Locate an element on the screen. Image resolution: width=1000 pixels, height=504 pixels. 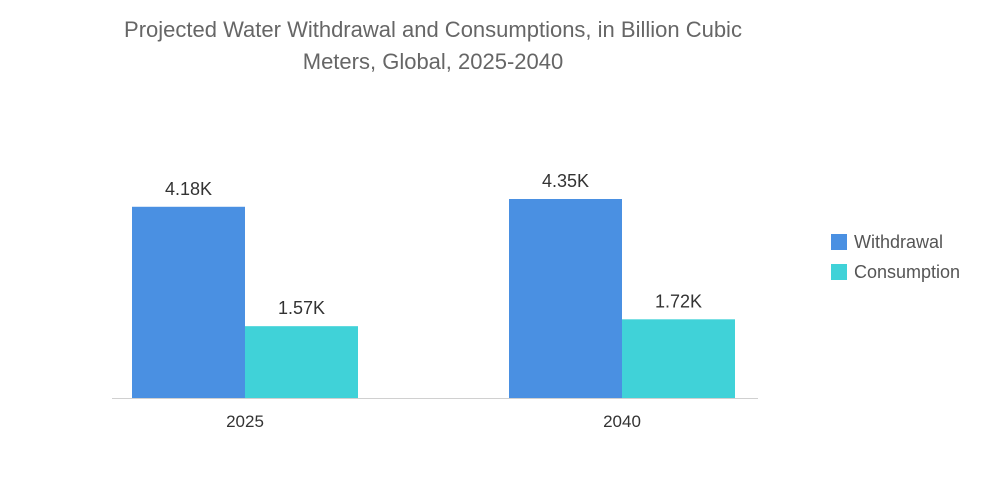
bar-consumption-2040 is located at coordinates (678, 358).